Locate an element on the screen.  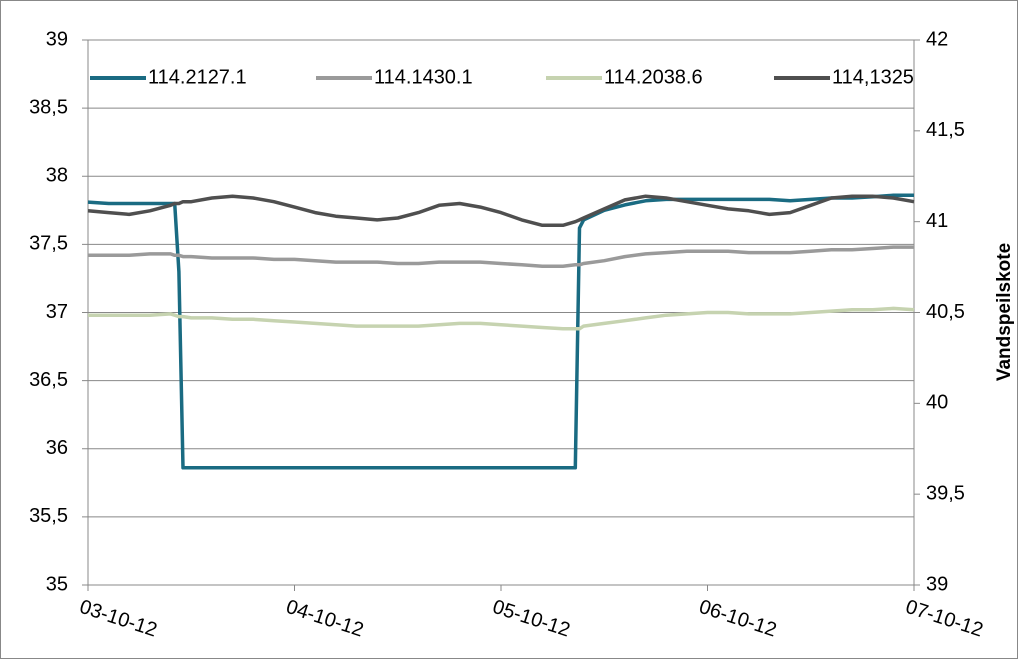
y-tick-label: 37,5 is located at coordinates (48, 244).